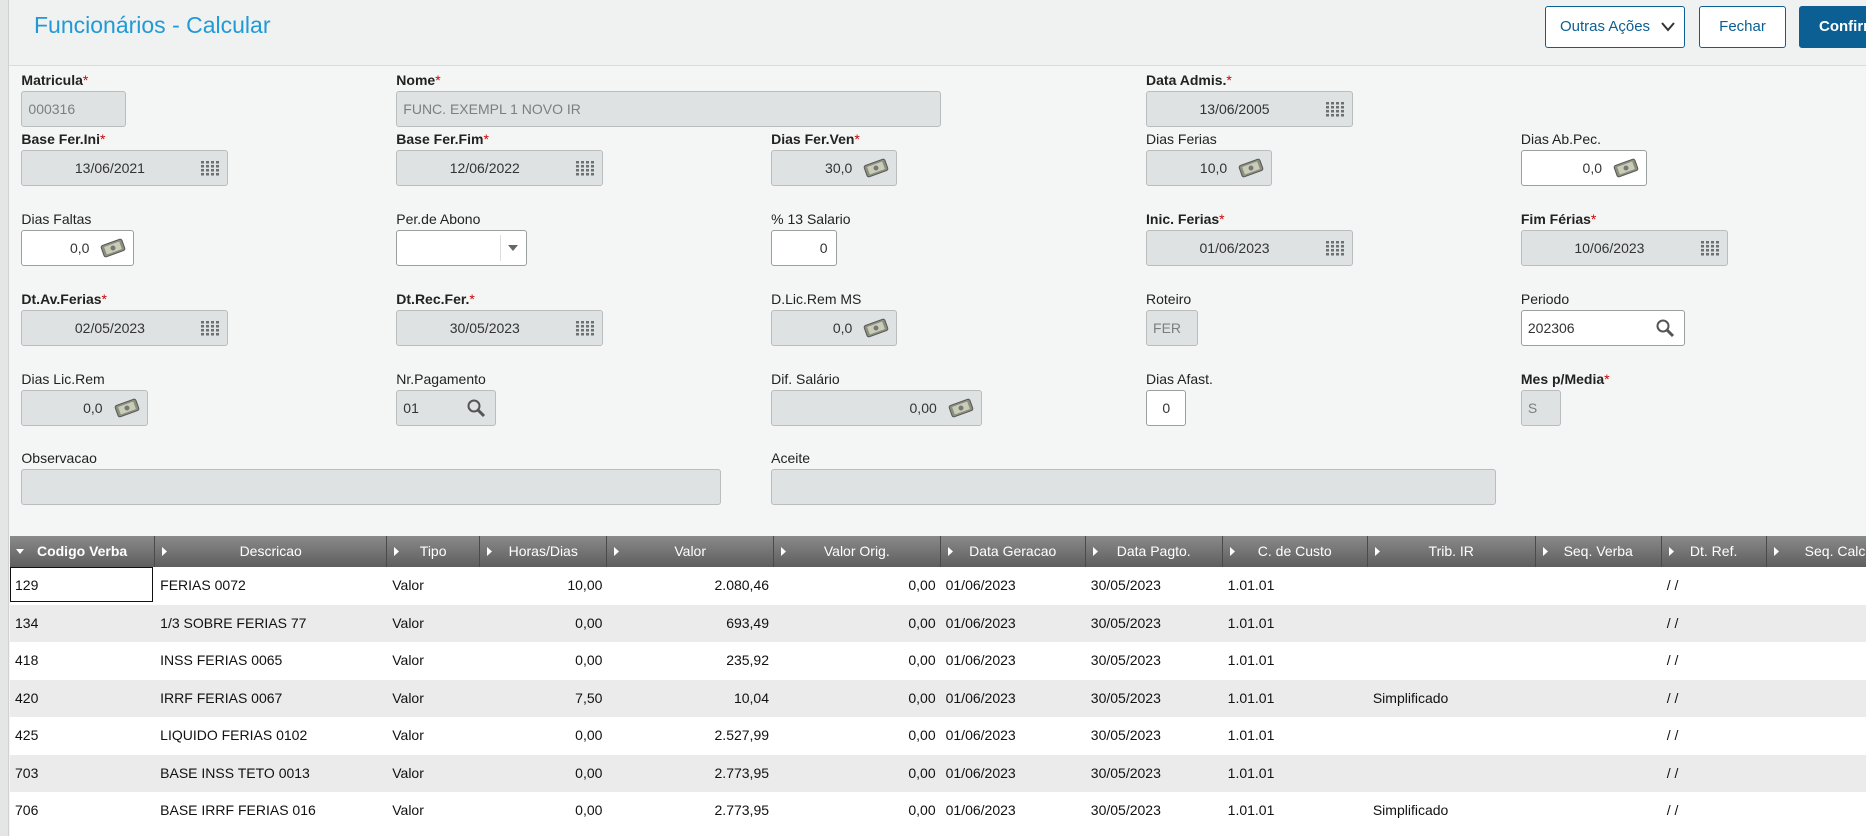 The height and width of the screenshot is (836, 1866). I want to click on header-text: Data Geracao, so click(1013, 551).